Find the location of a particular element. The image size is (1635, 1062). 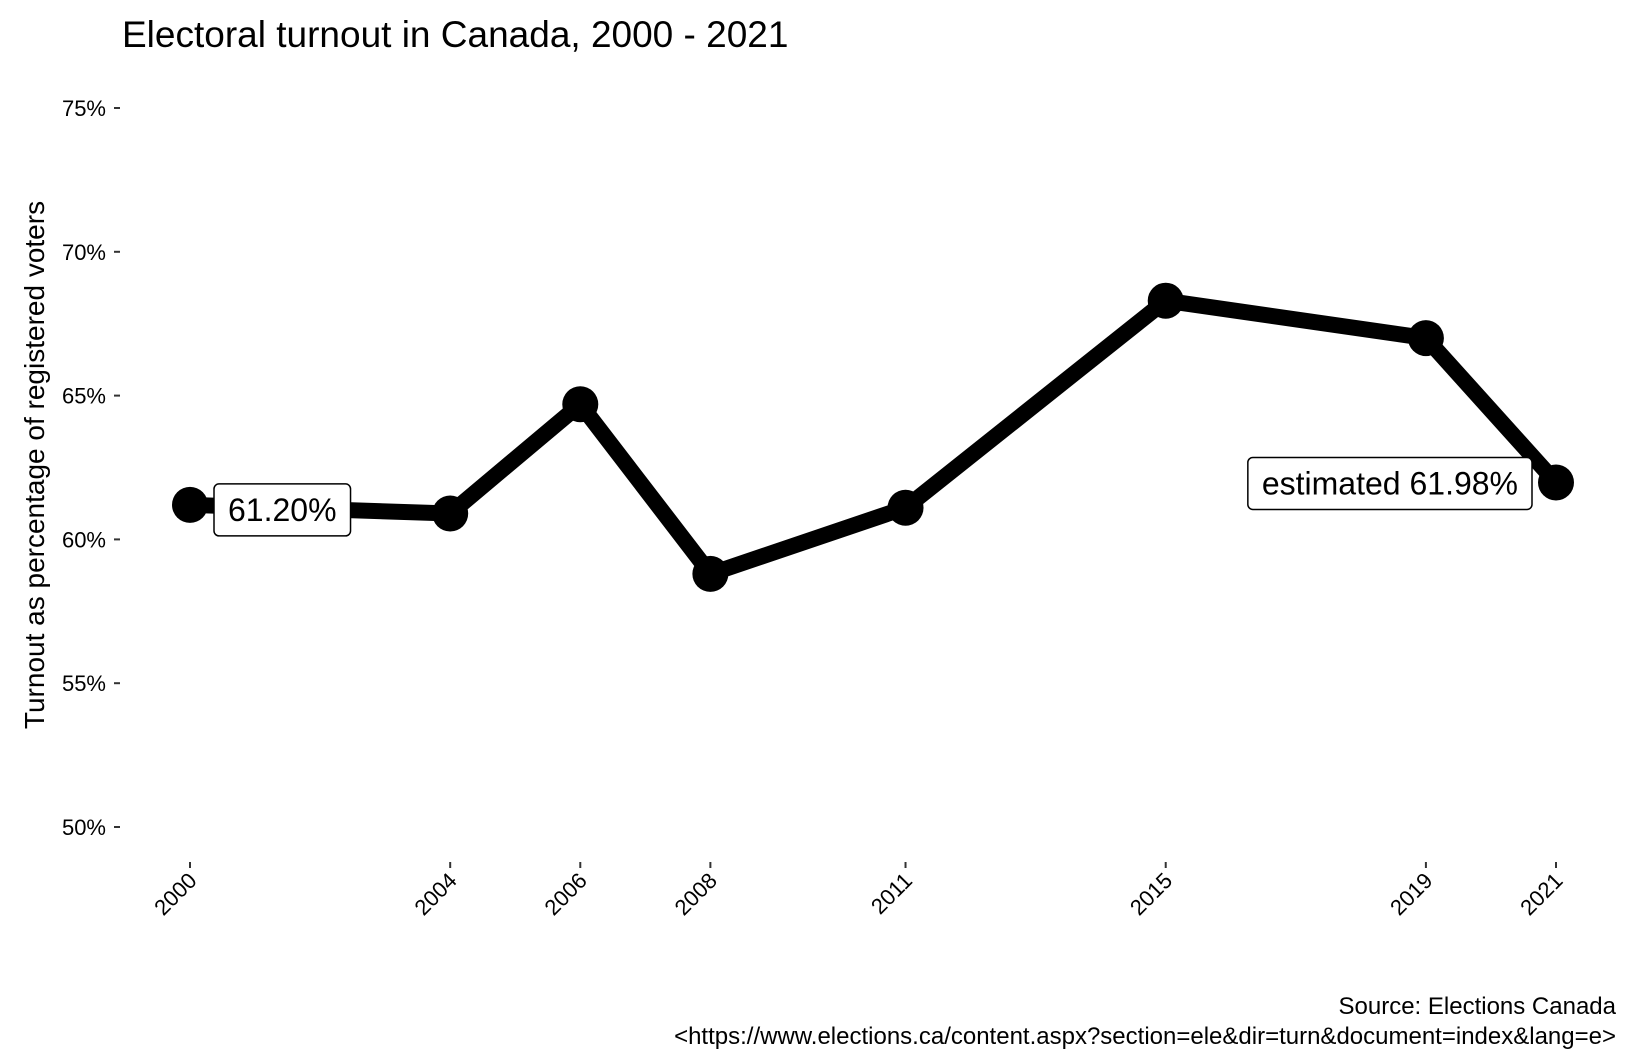

y-tick-label: 50% is located at coordinates (84, 827).